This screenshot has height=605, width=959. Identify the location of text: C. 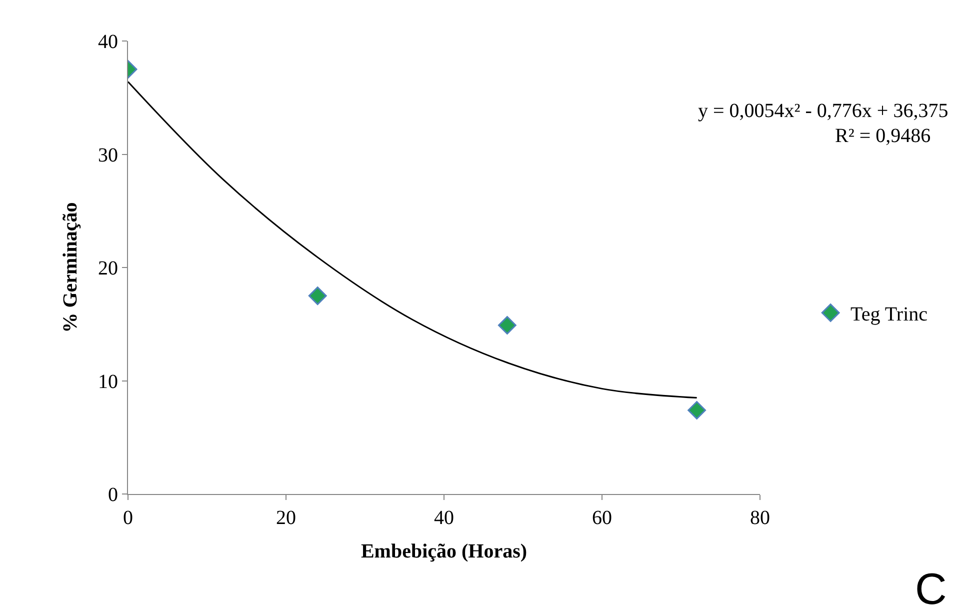
(931, 585).